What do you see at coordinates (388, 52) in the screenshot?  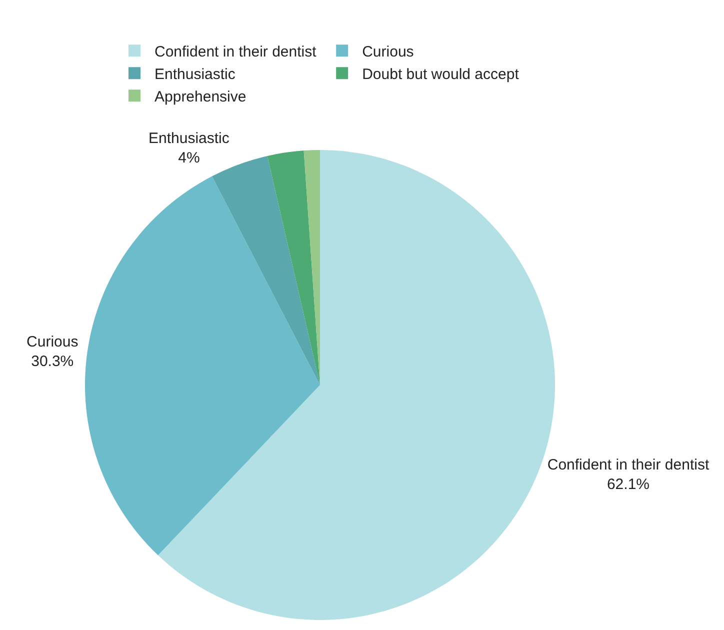 I see `legend-label: Curious` at bounding box center [388, 52].